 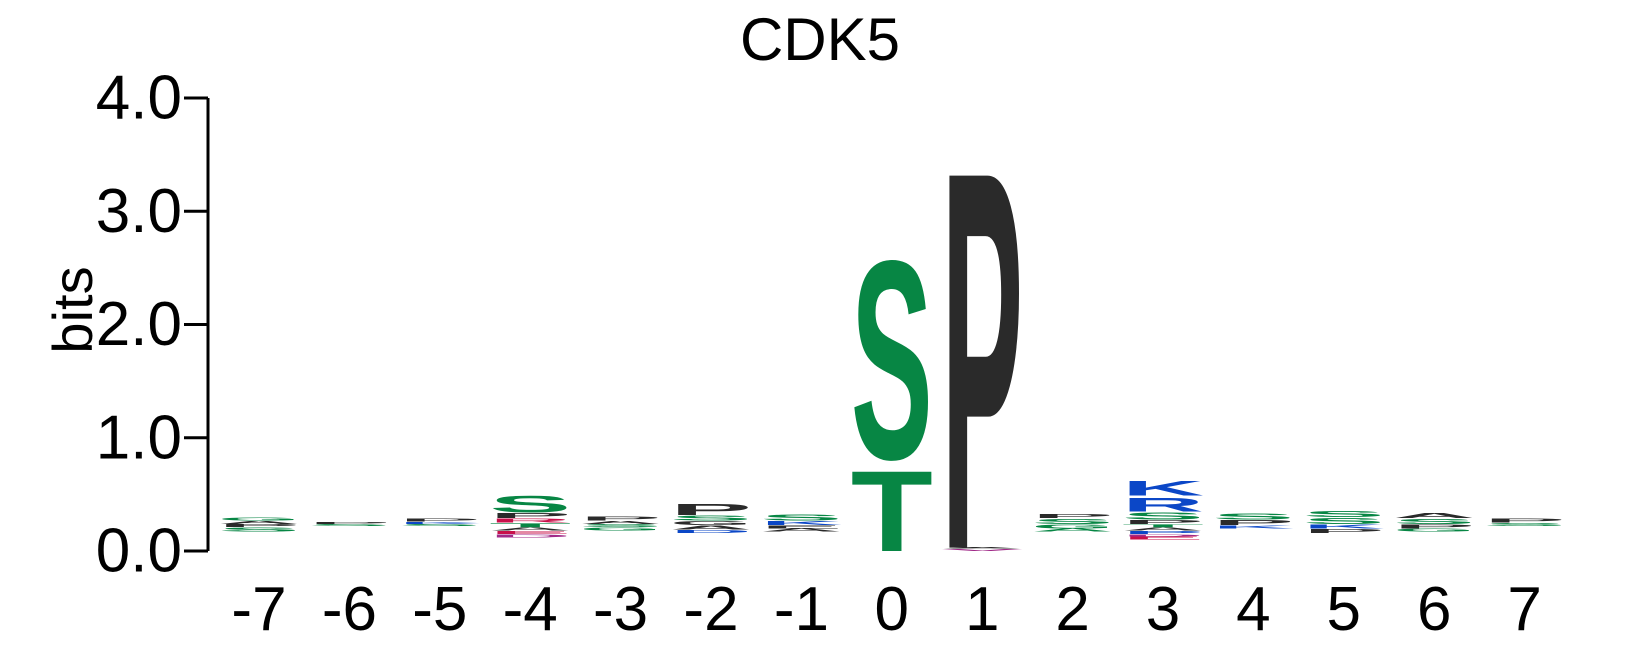 I want to click on x-axis-tick-labels: -7 -6 -5 -4 -3 -2 -1 0 1 2 3 4 5 6 7, so click(x=886, y=609).